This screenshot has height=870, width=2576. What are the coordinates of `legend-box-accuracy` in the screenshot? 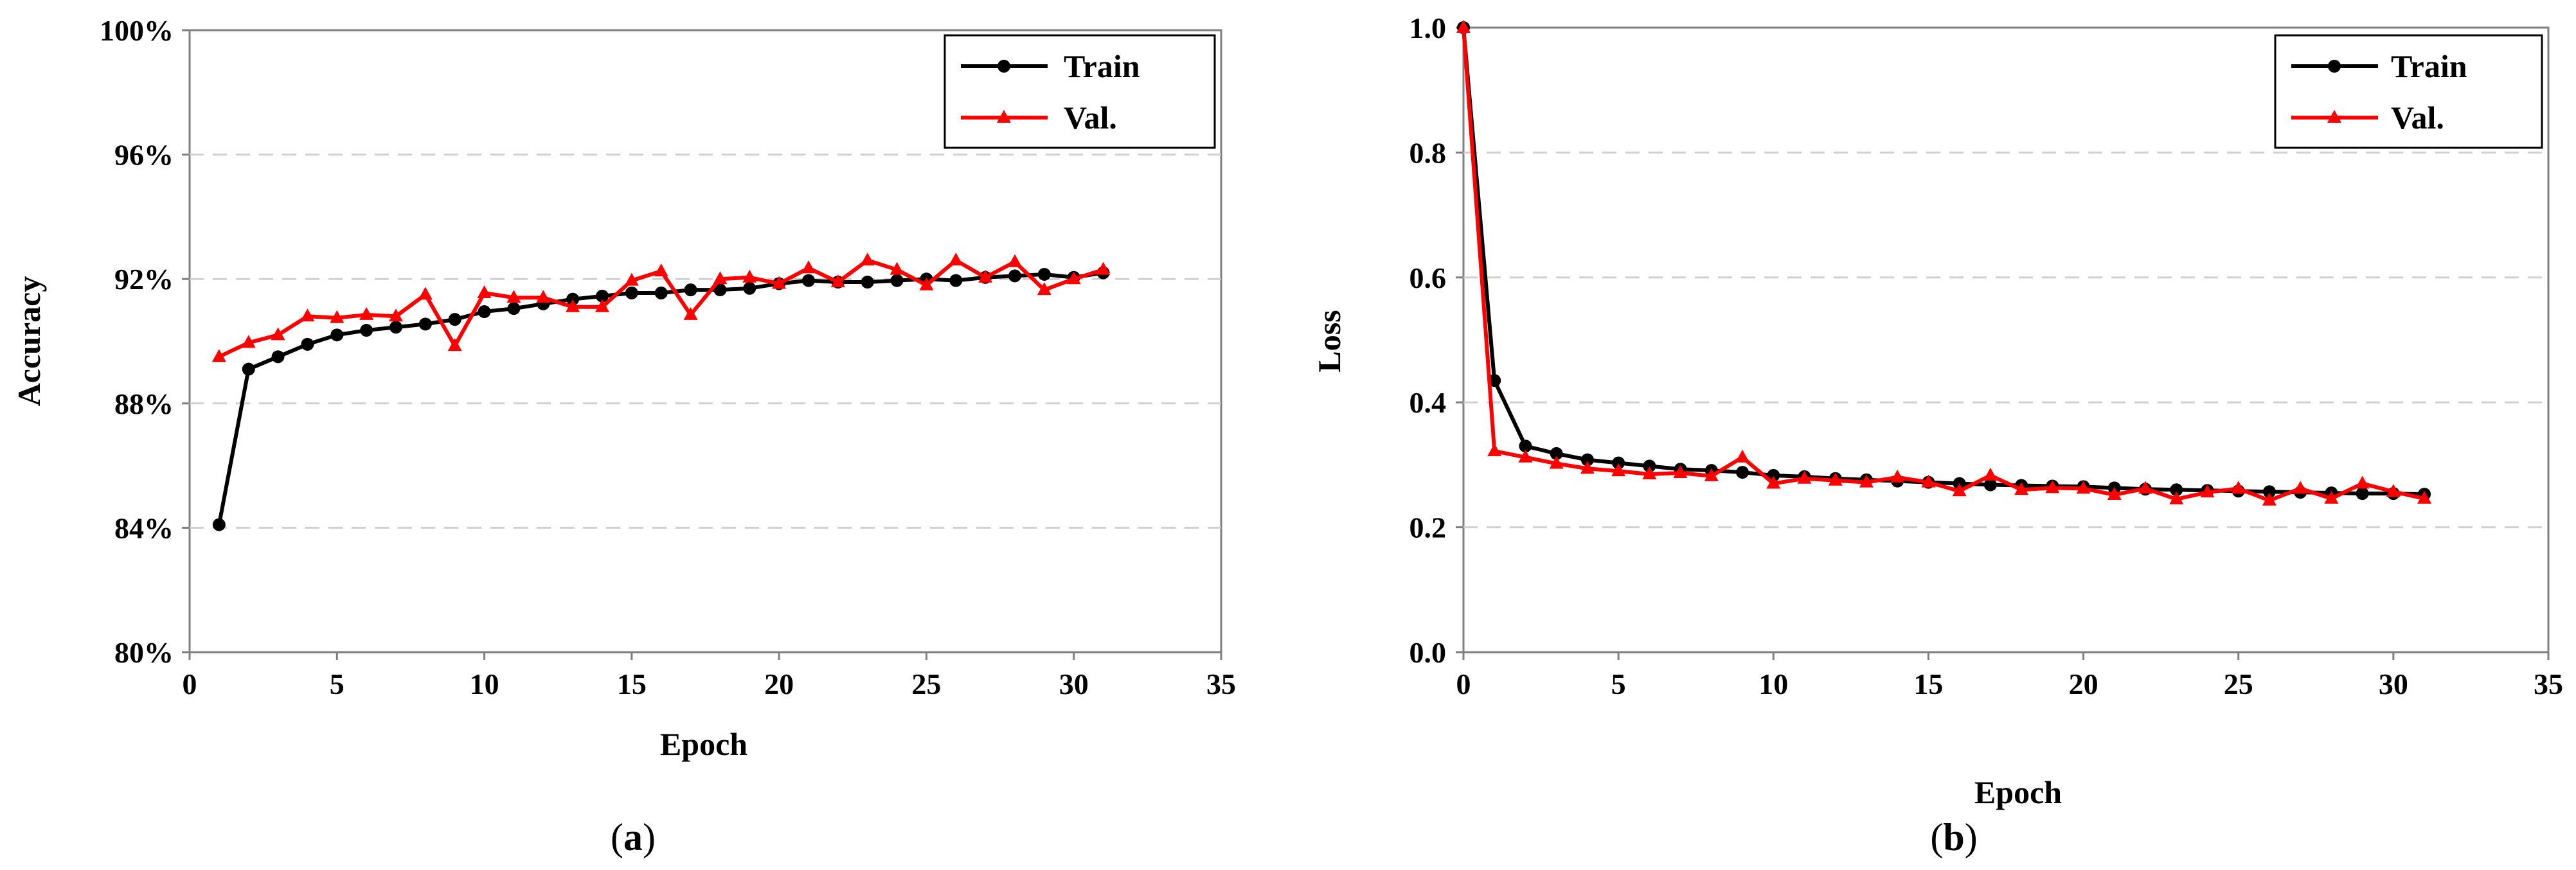 It's located at (1080, 91).